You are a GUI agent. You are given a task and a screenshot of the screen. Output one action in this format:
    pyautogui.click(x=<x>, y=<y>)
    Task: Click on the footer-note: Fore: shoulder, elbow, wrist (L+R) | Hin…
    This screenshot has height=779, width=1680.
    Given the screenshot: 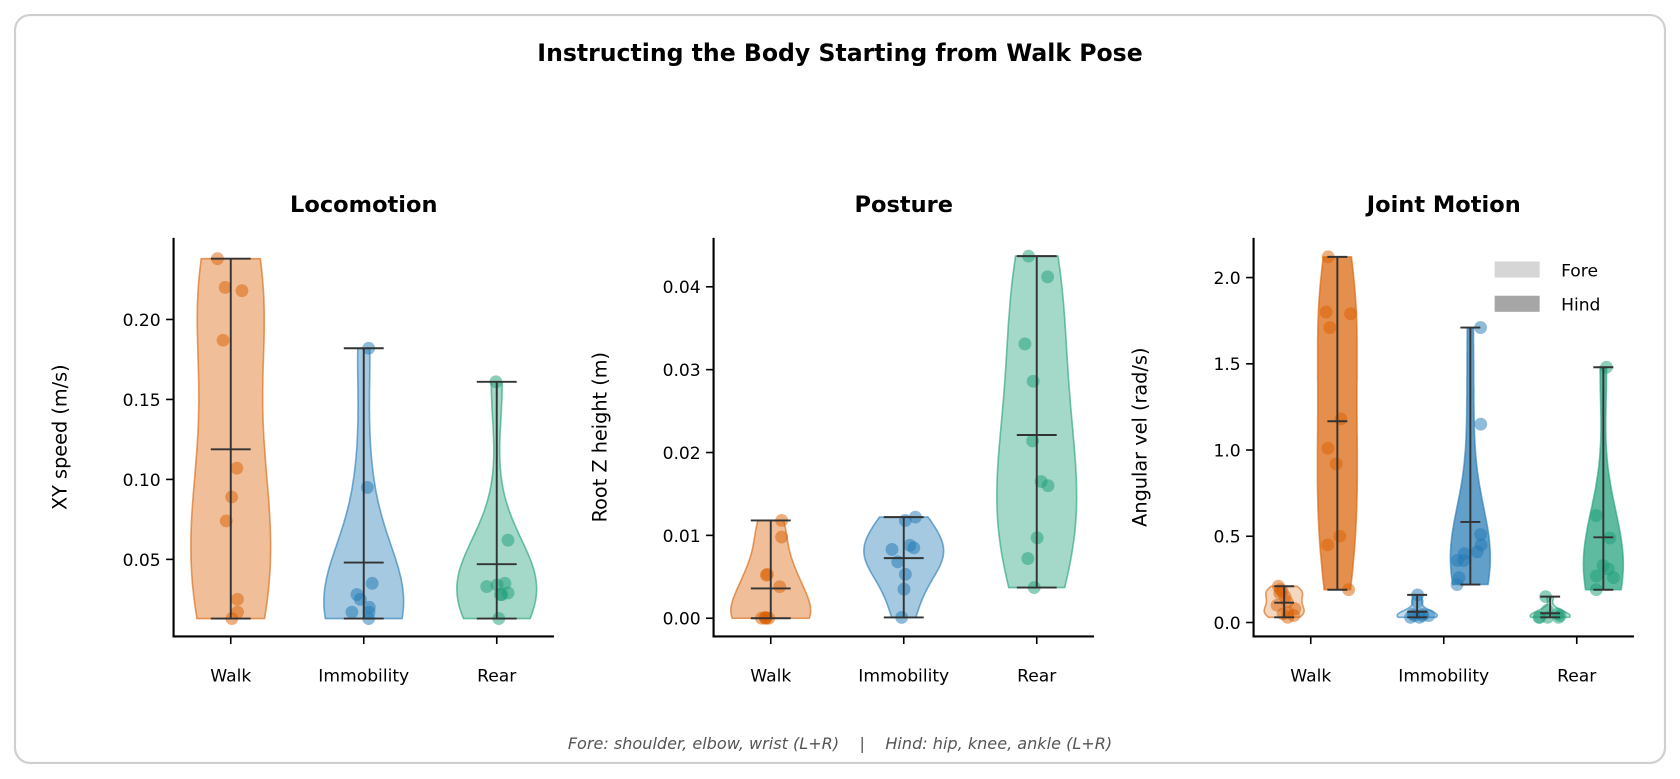 What is the action you would take?
    pyautogui.click(x=840, y=743)
    